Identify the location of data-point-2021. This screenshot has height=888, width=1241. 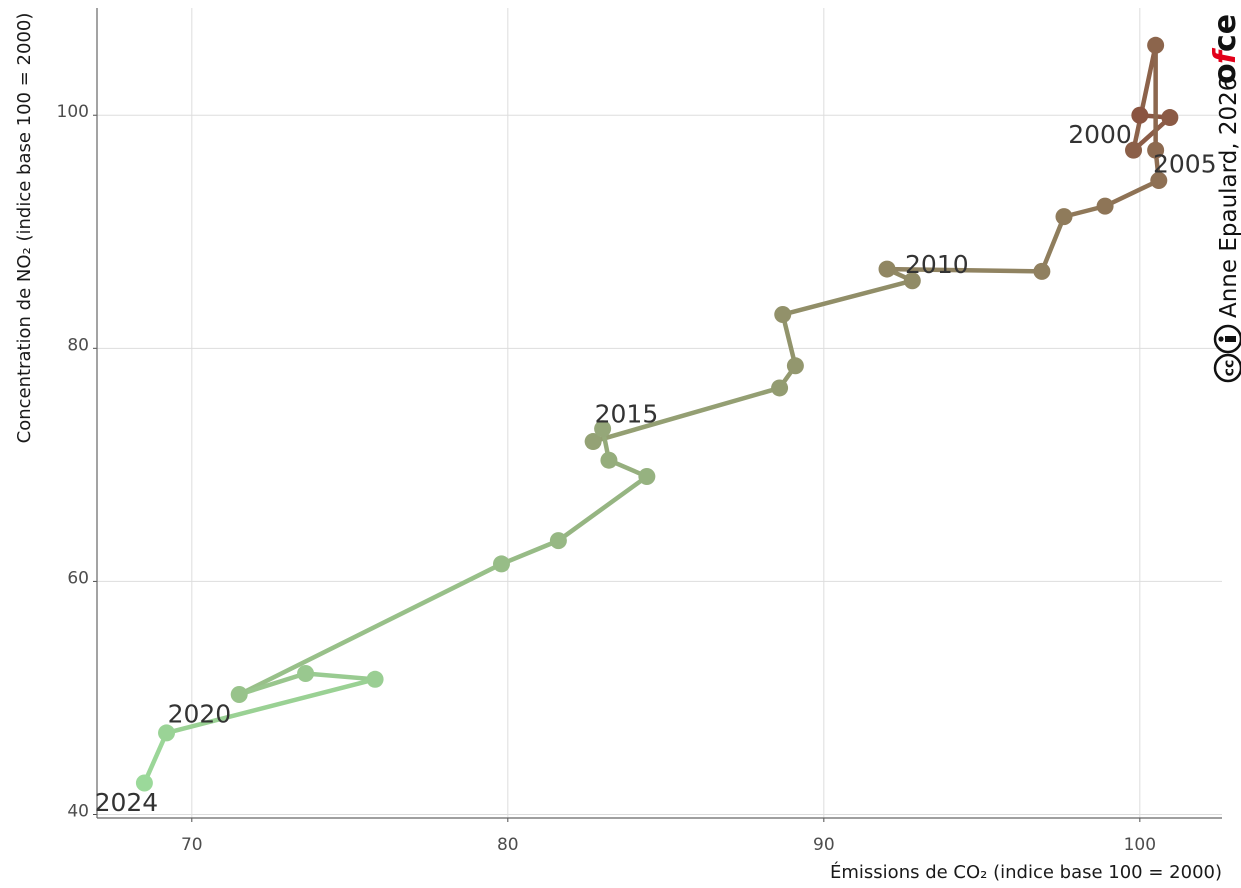
(306, 673).